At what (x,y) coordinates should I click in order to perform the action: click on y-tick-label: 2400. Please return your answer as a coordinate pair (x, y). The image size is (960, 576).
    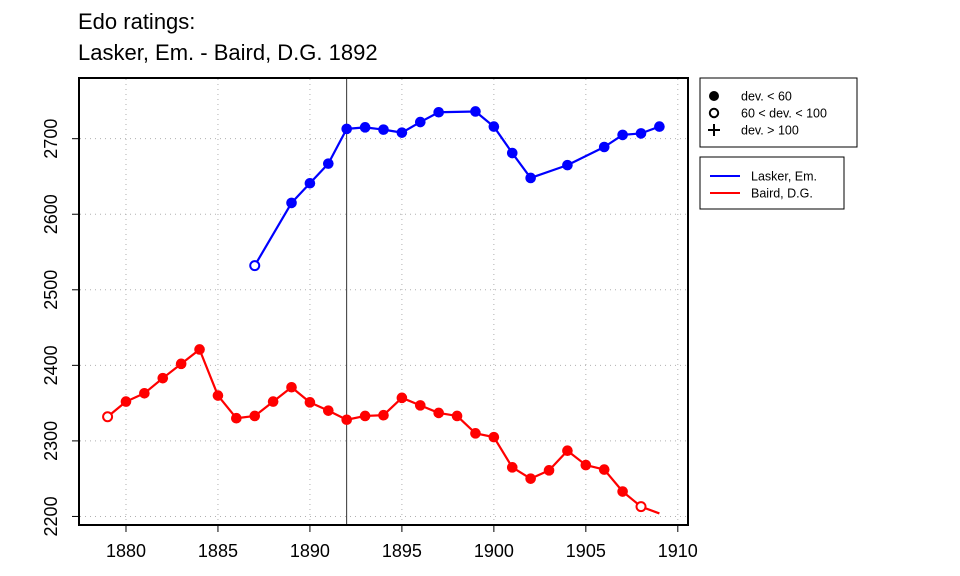
    Looking at the image, I should click on (51, 365).